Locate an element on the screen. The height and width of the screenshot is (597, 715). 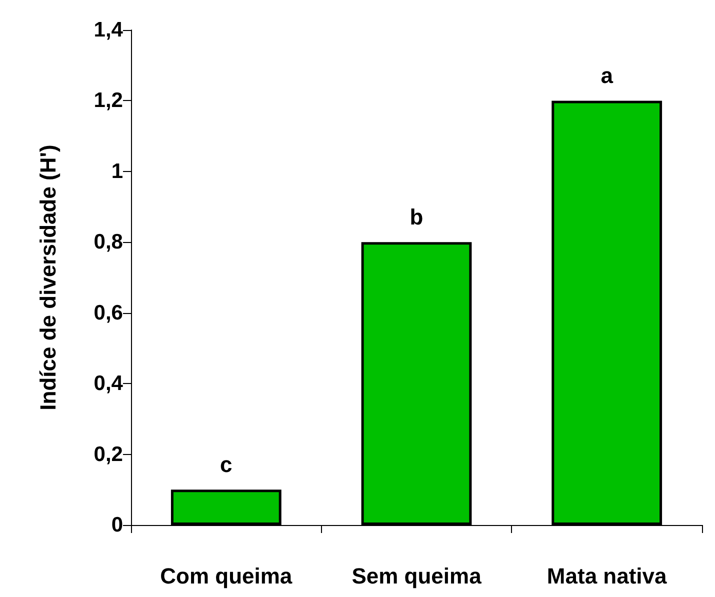
annotation: b is located at coordinates (417, 217).